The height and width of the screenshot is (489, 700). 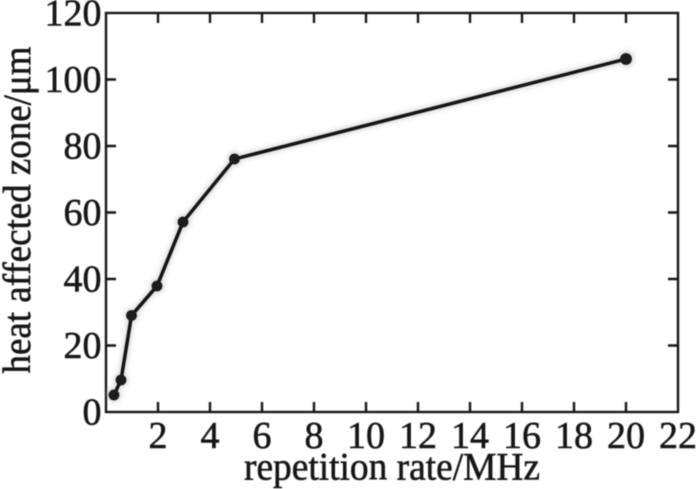 What do you see at coordinates (574, 436) in the screenshot?
I see `svg-text: 18` at bounding box center [574, 436].